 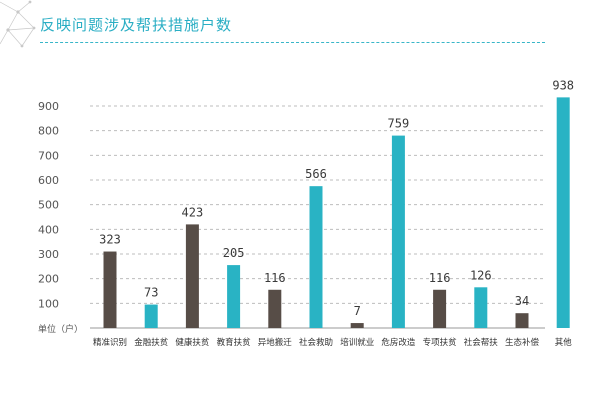 What do you see at coordinates (192, 342) in the screenshot?
I see `x-tick-label: 健康扶贫` at bounding box center [192, 342].